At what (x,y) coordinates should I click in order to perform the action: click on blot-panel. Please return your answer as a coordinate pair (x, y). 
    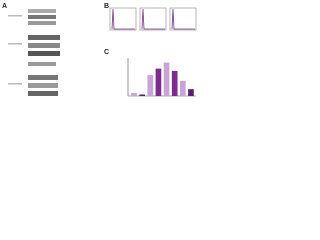
    Looking at the image, I should click on (34, 52).